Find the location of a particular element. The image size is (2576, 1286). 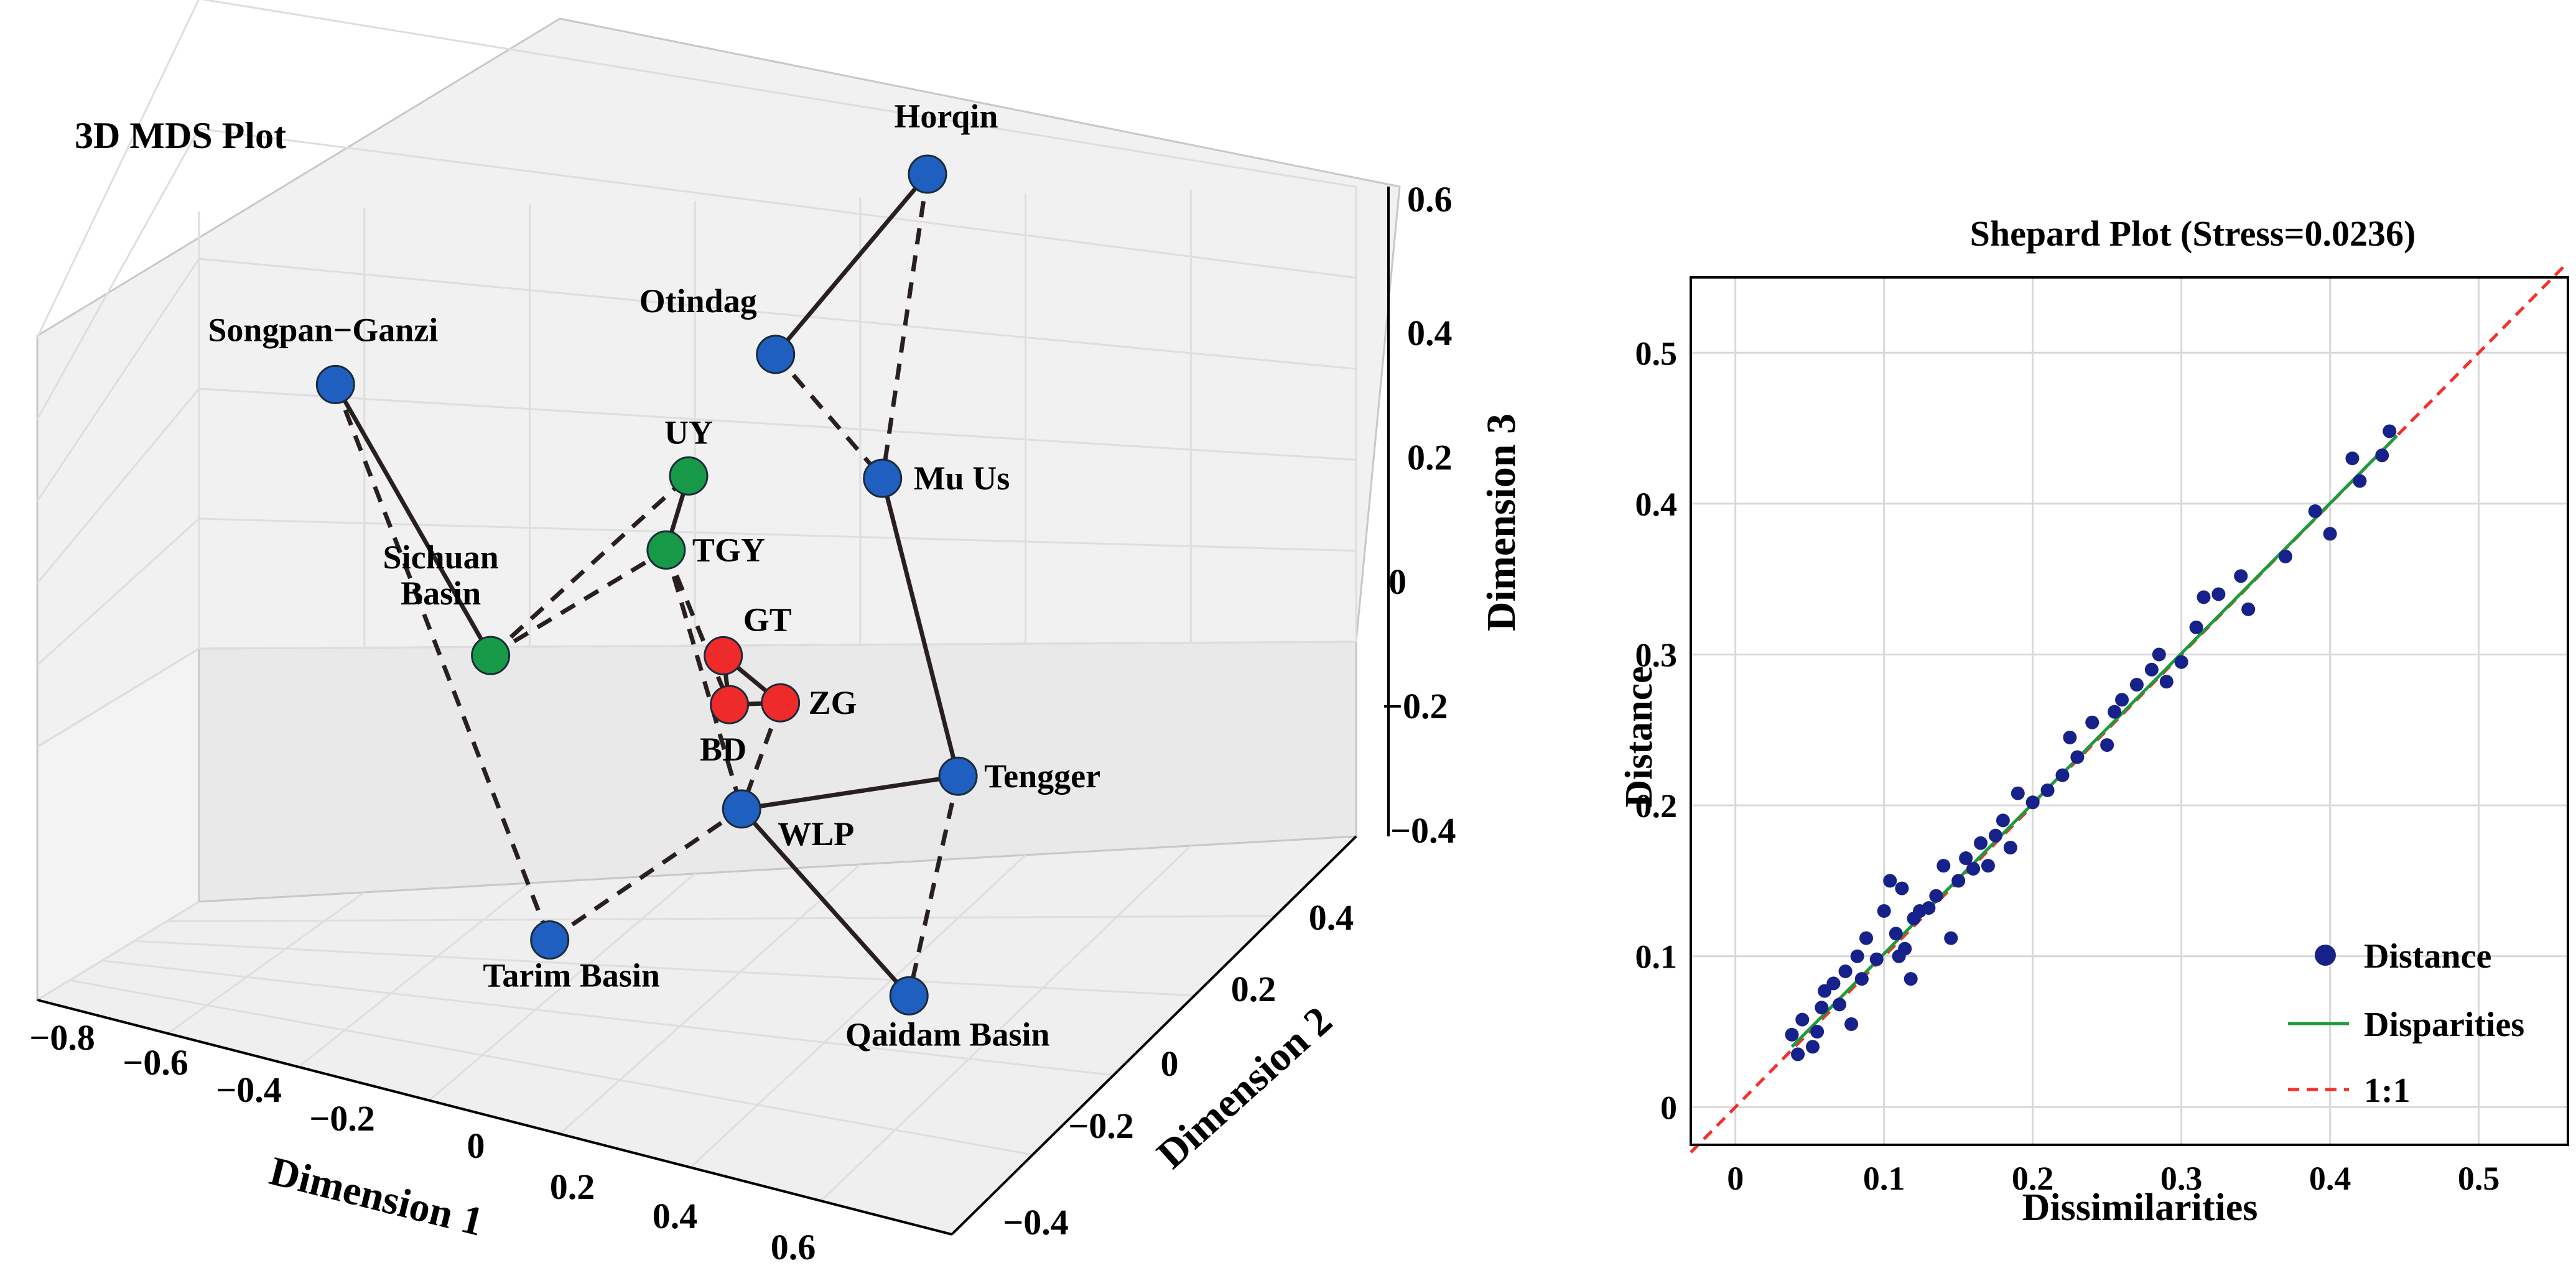

dimension-3-label: Dimension 3 is located at coordinates (1501, 522).